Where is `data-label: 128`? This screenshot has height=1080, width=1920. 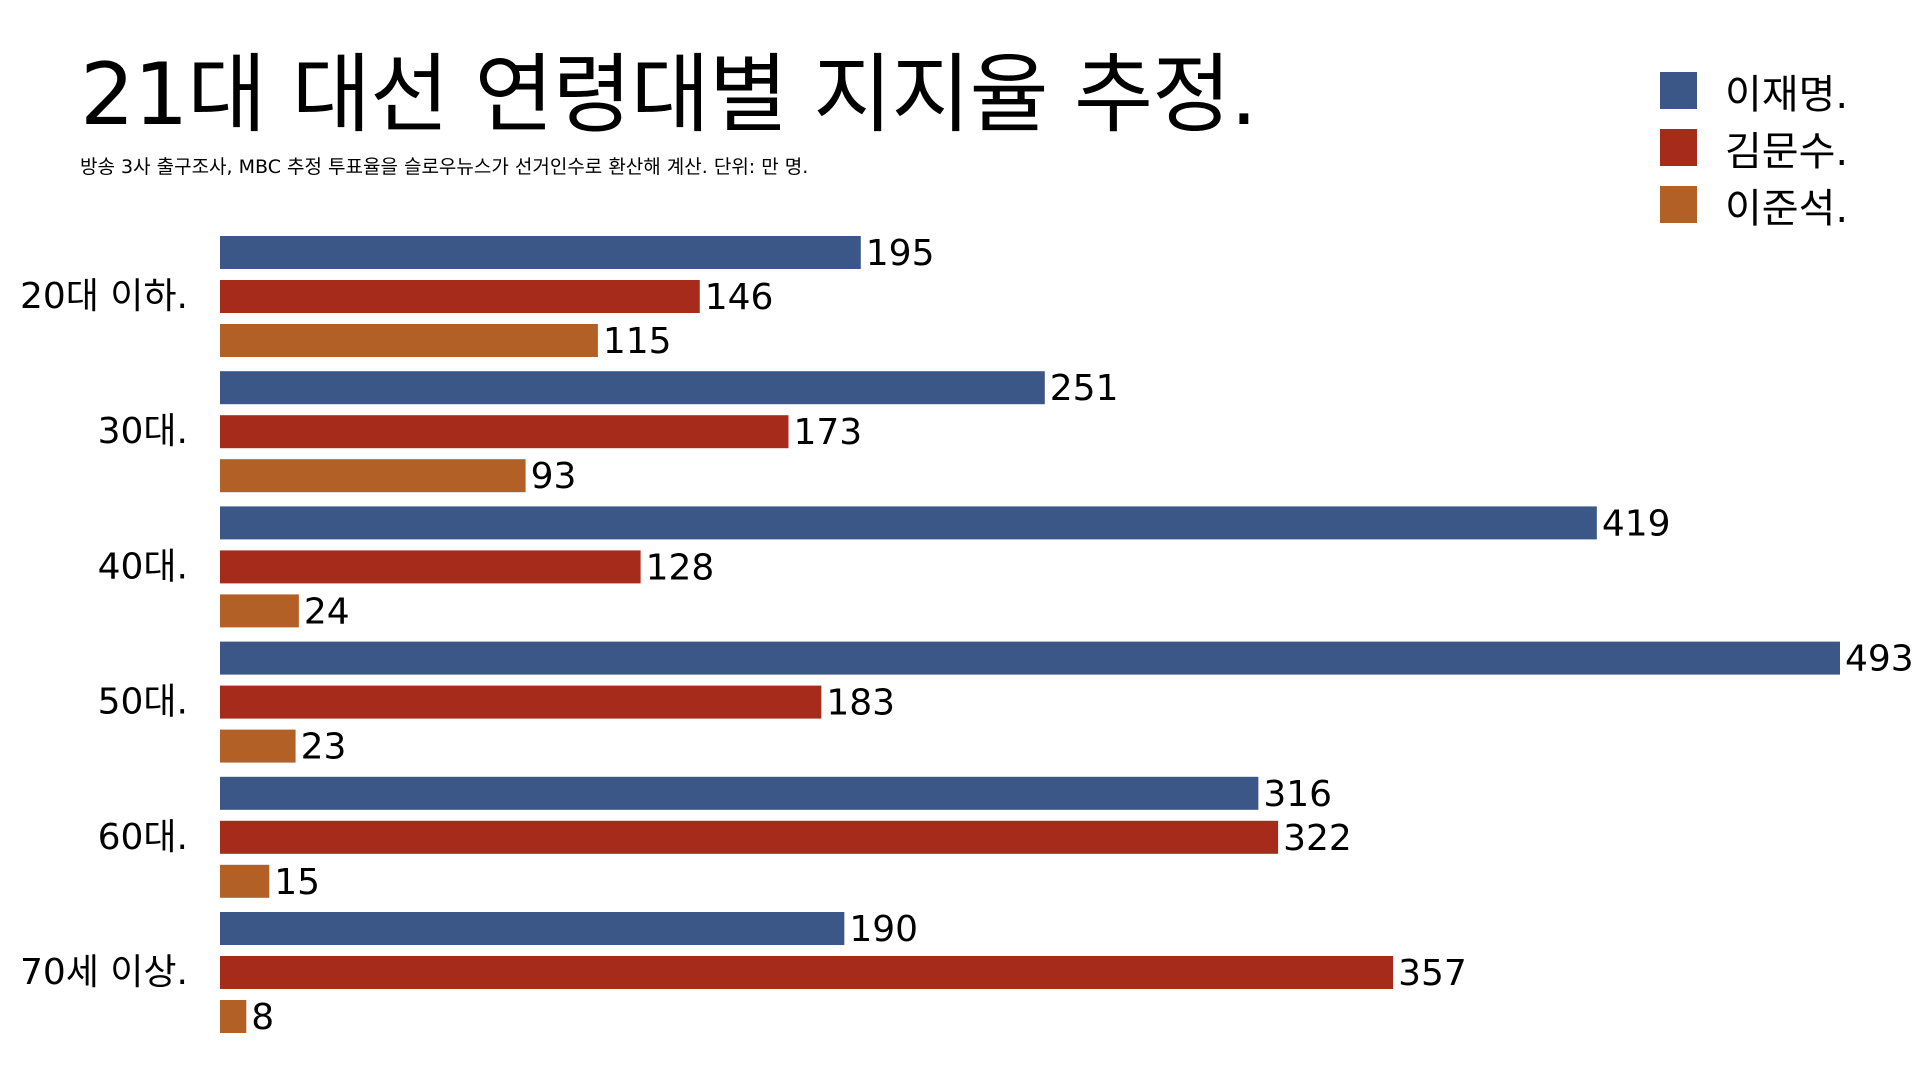
data-label: 128 is located at coordinates (680, 567).